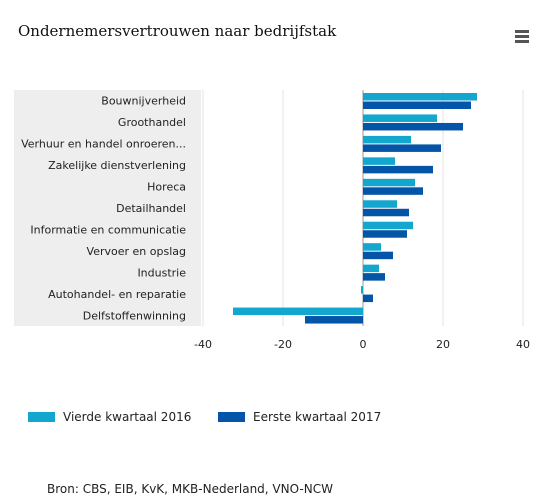 The width and height of the screenshot is (535, 500). Describe the element at coordinates (136, 251) in the screenshot. I see `category-label: Vervoer en opslag` at that location.